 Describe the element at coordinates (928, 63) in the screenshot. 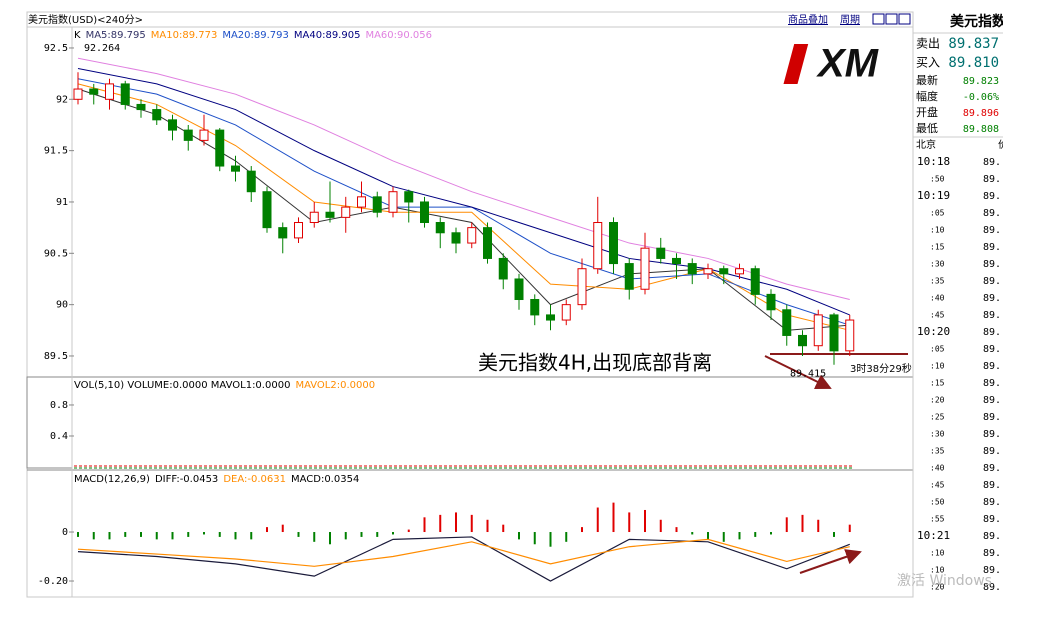

I see `quote-label: 买入` at that location.